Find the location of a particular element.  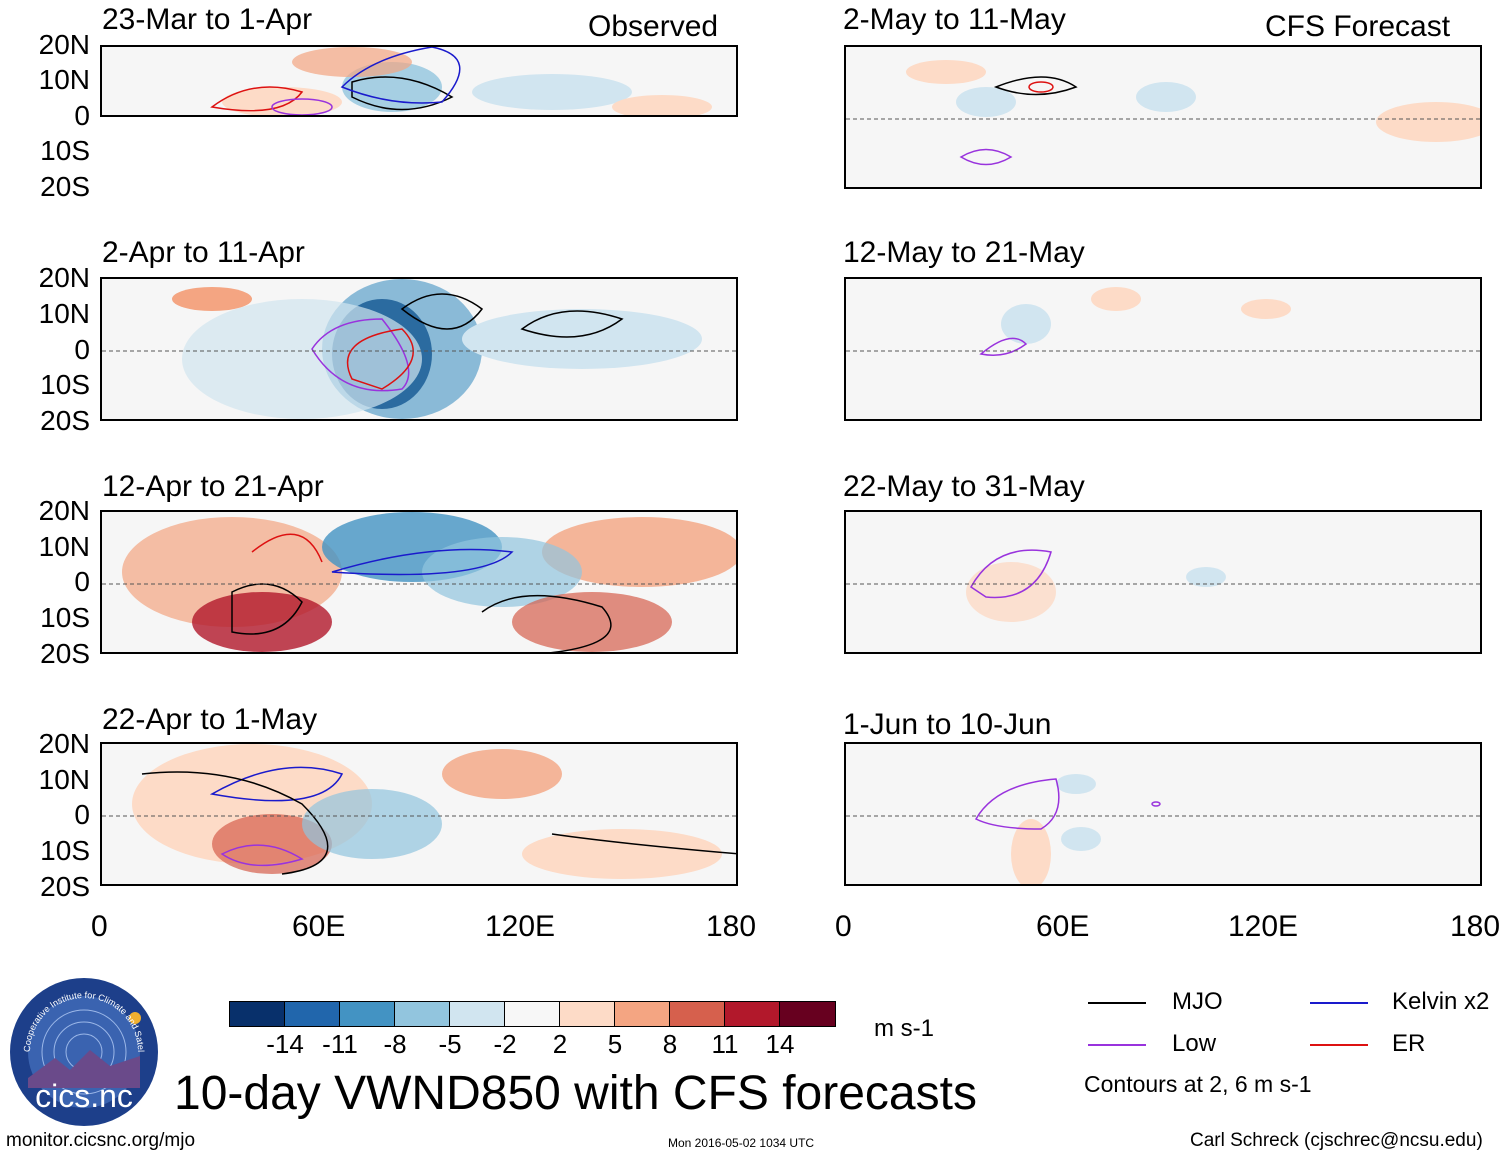

colorbar is located at coordinates (532, 1014).